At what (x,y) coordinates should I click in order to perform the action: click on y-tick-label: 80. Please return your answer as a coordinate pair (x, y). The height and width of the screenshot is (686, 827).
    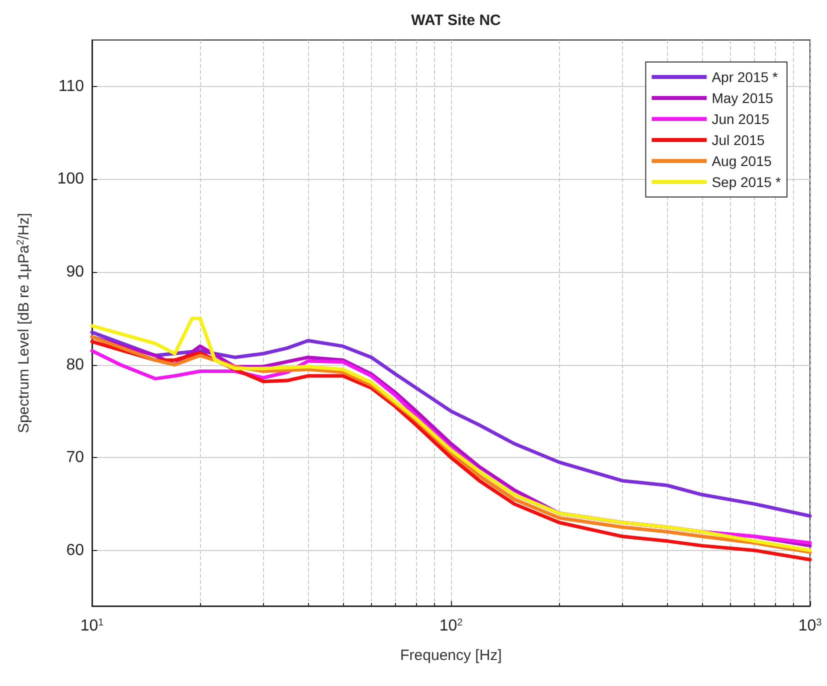
    Looking at the image, I should click on (75, 365).